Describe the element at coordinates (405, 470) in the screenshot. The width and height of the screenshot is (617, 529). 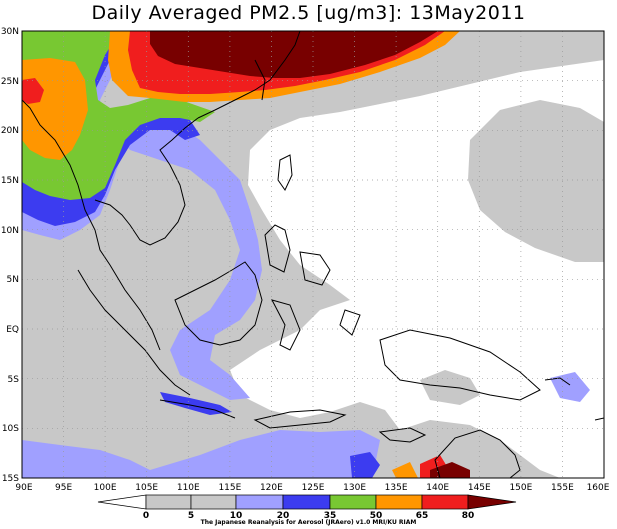
I see `field-orange-south` at that location.